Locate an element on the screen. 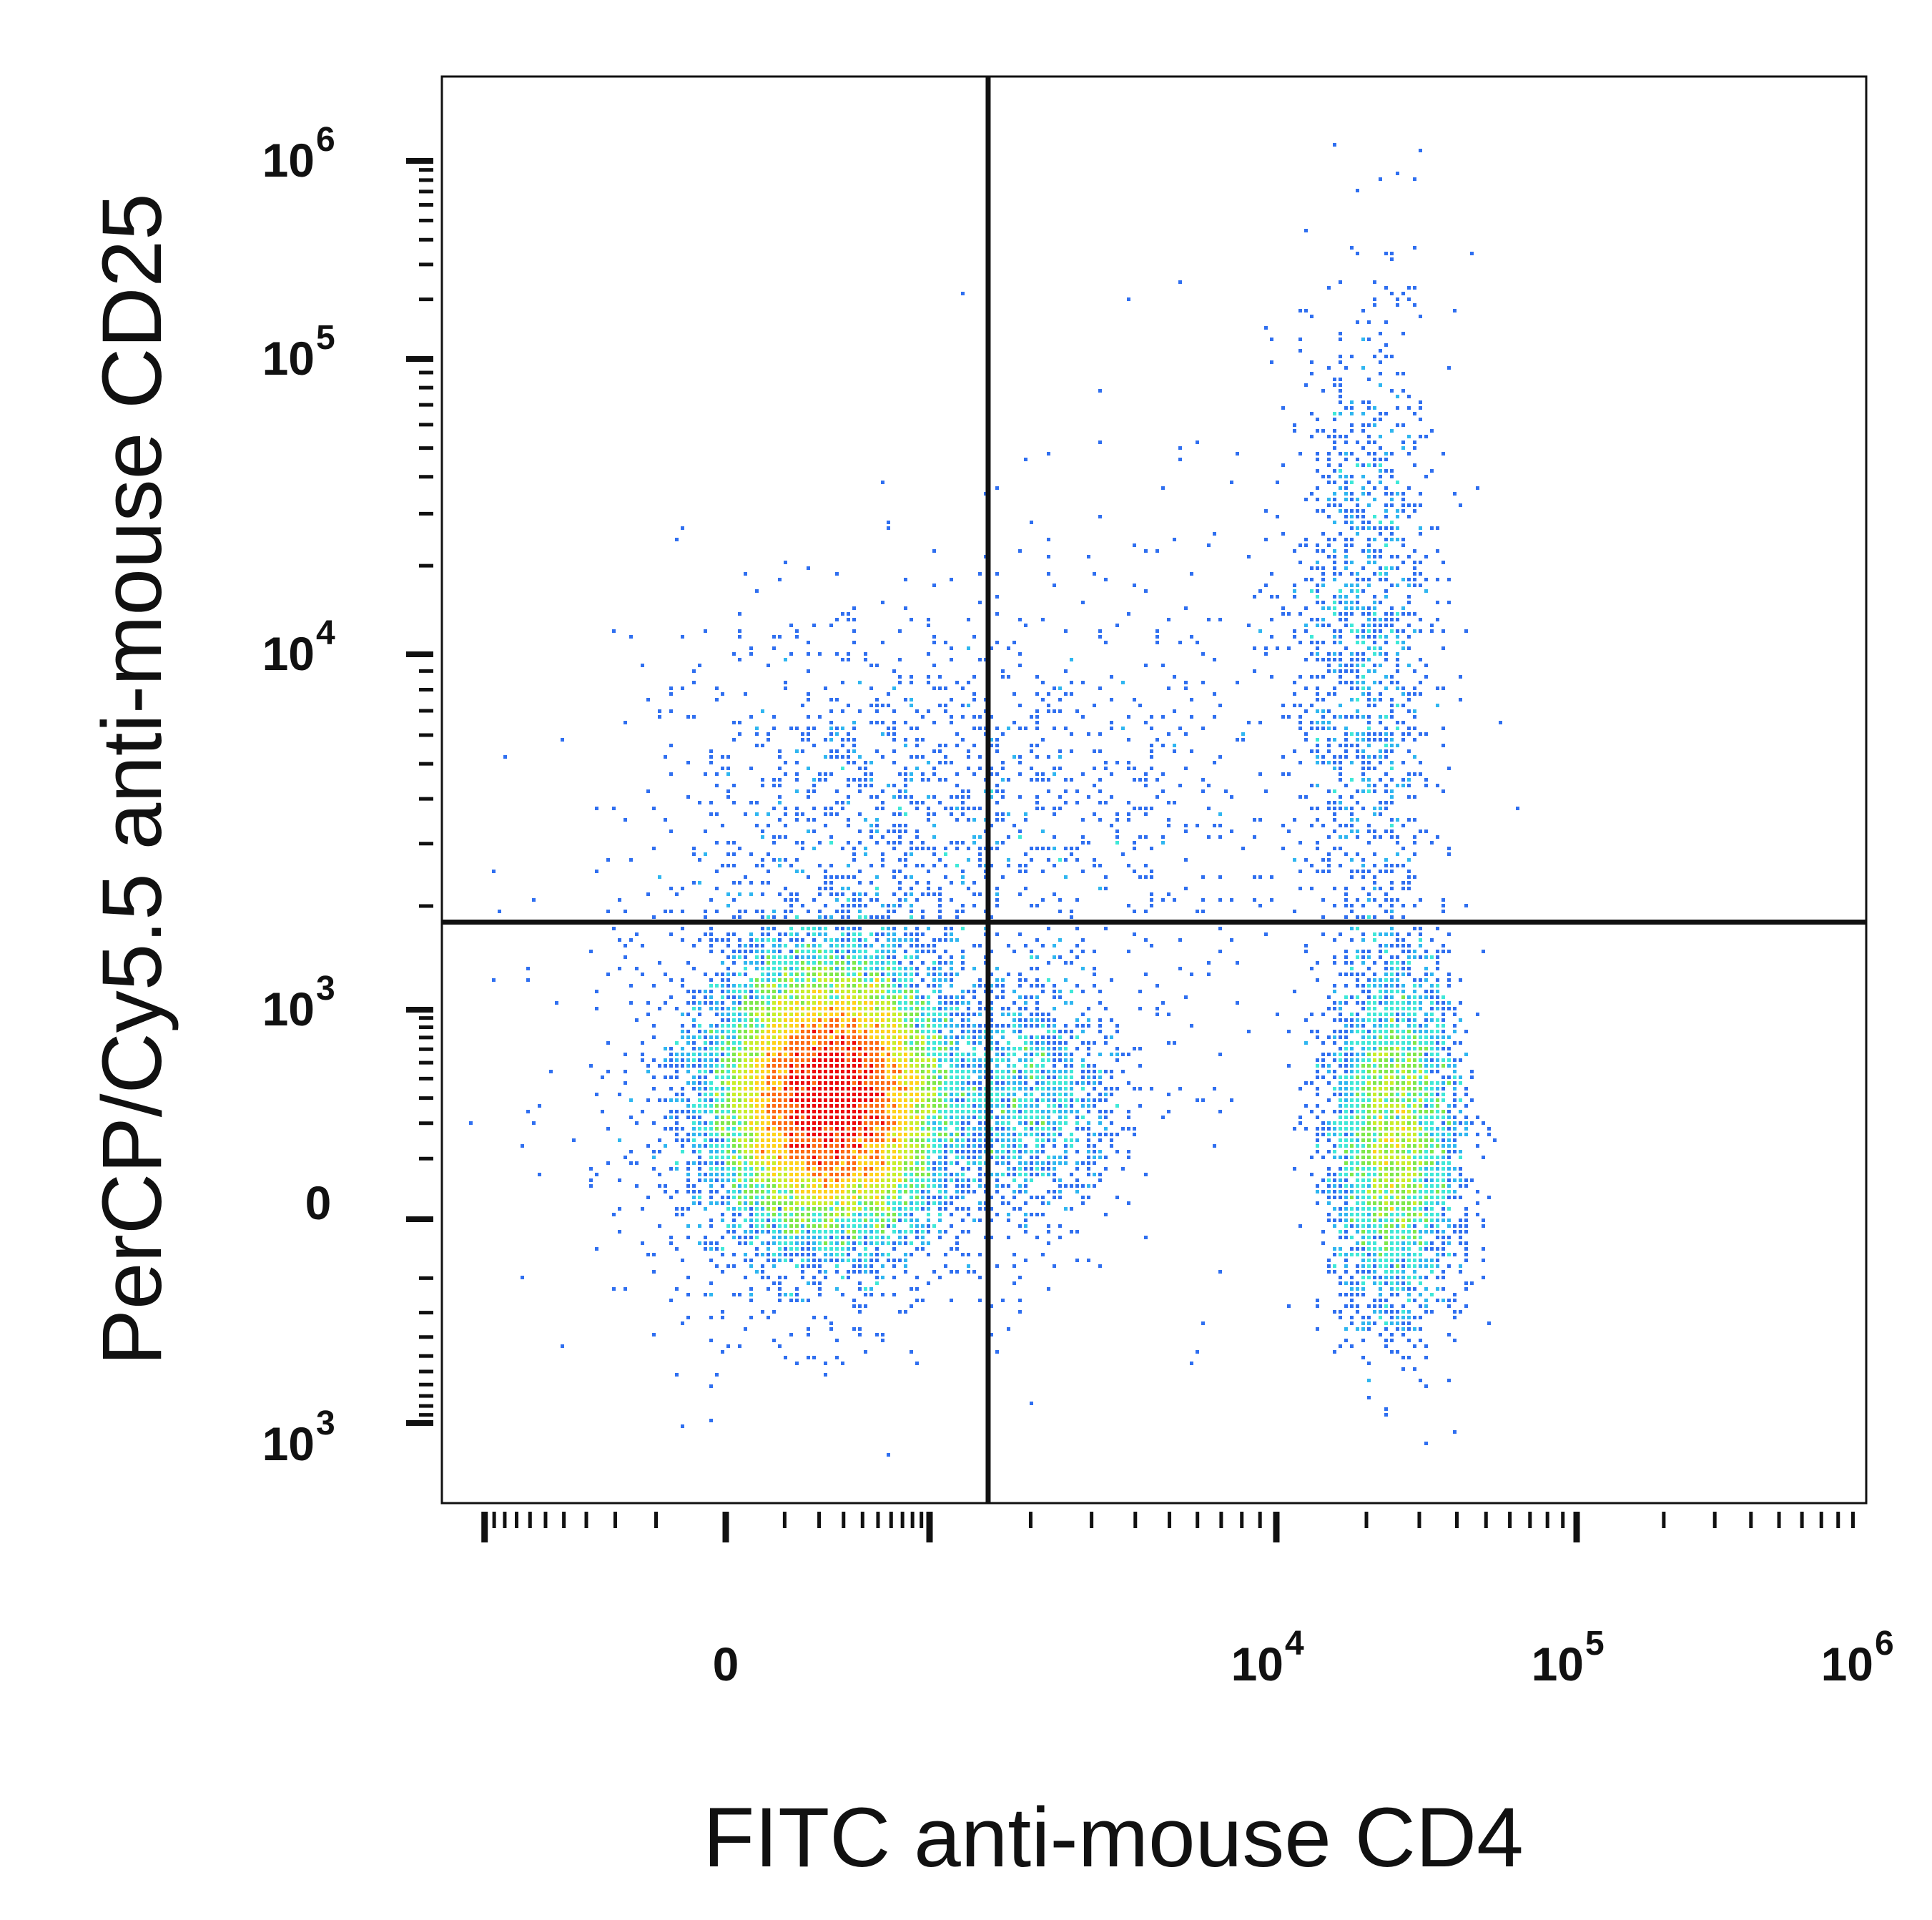 This screenshot has height=1920, width=1932. event-dot-1999 is located at coordinates (745, 991).